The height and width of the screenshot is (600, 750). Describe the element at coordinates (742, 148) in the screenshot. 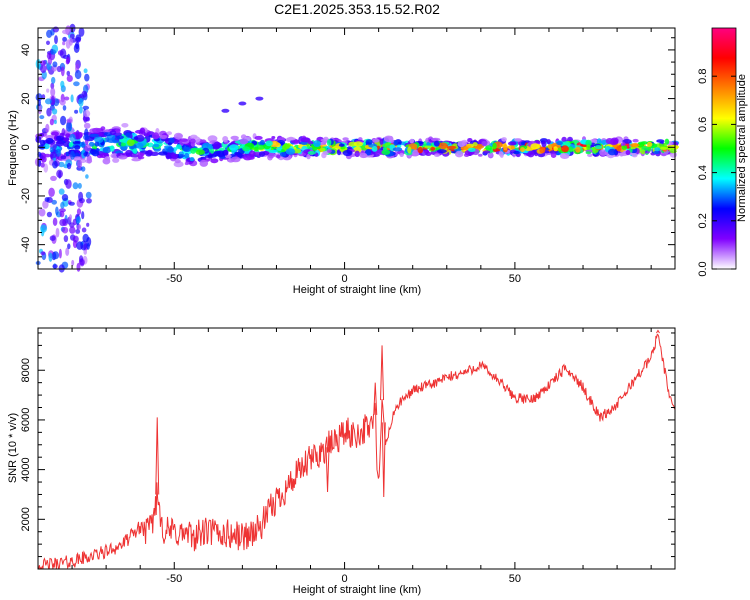

I see `colorbar-label: Normalized spectral amplitude` at that location.